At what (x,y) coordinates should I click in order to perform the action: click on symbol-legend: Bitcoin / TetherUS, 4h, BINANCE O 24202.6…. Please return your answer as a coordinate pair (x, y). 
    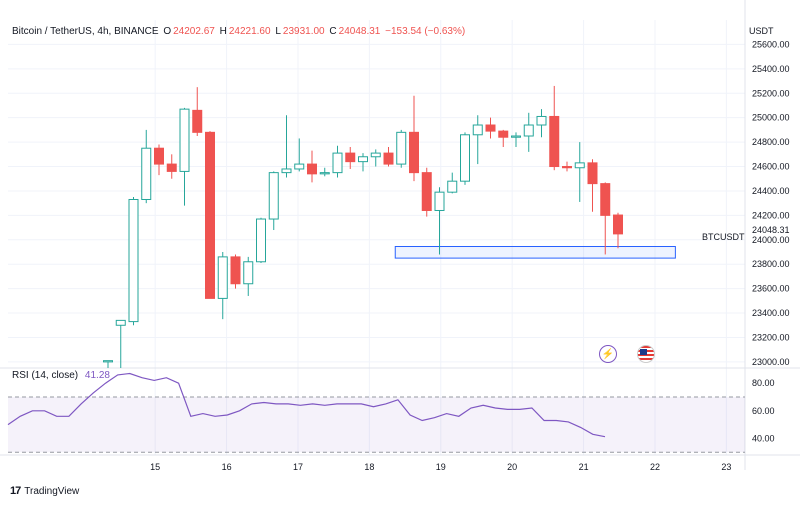
    Looking at the image, I should click on (239, 31).